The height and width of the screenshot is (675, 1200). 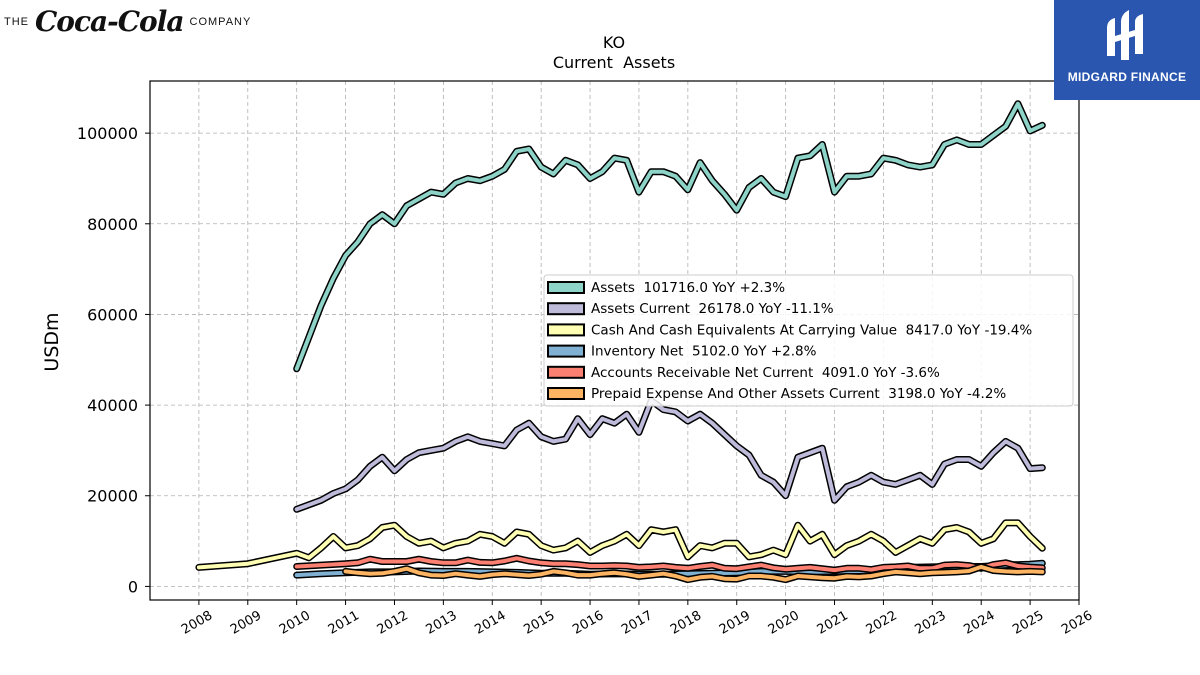 What do you see at coordinates (539, 623) in the screenshot?
I see `x-tick-label: 2015` at bounding box center [539, 623].